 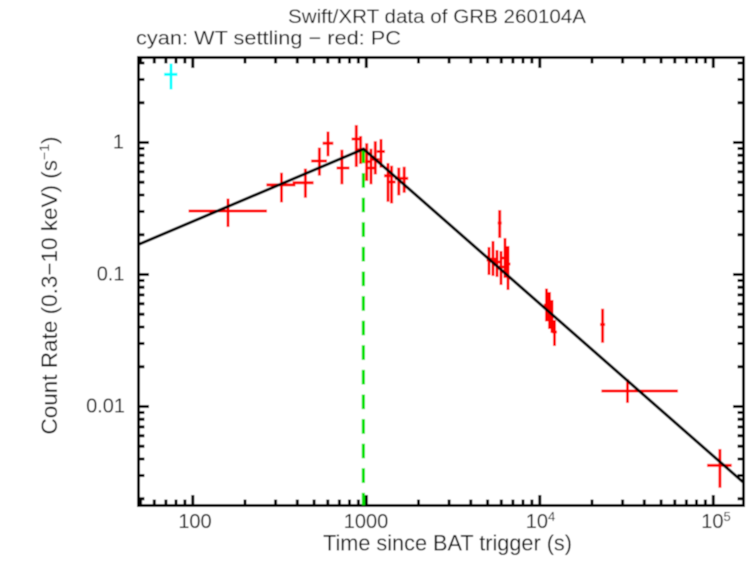 I want to click on svg-text: Time since BAT trigger (s), so click(x=447, y=543).